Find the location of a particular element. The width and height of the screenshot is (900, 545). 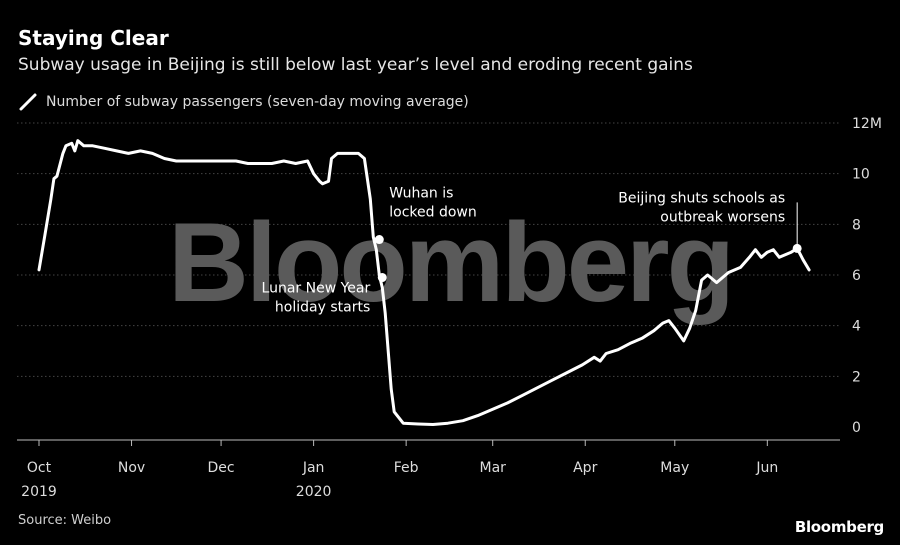

annotation-label: locked down is located at coordinates (433, 213).